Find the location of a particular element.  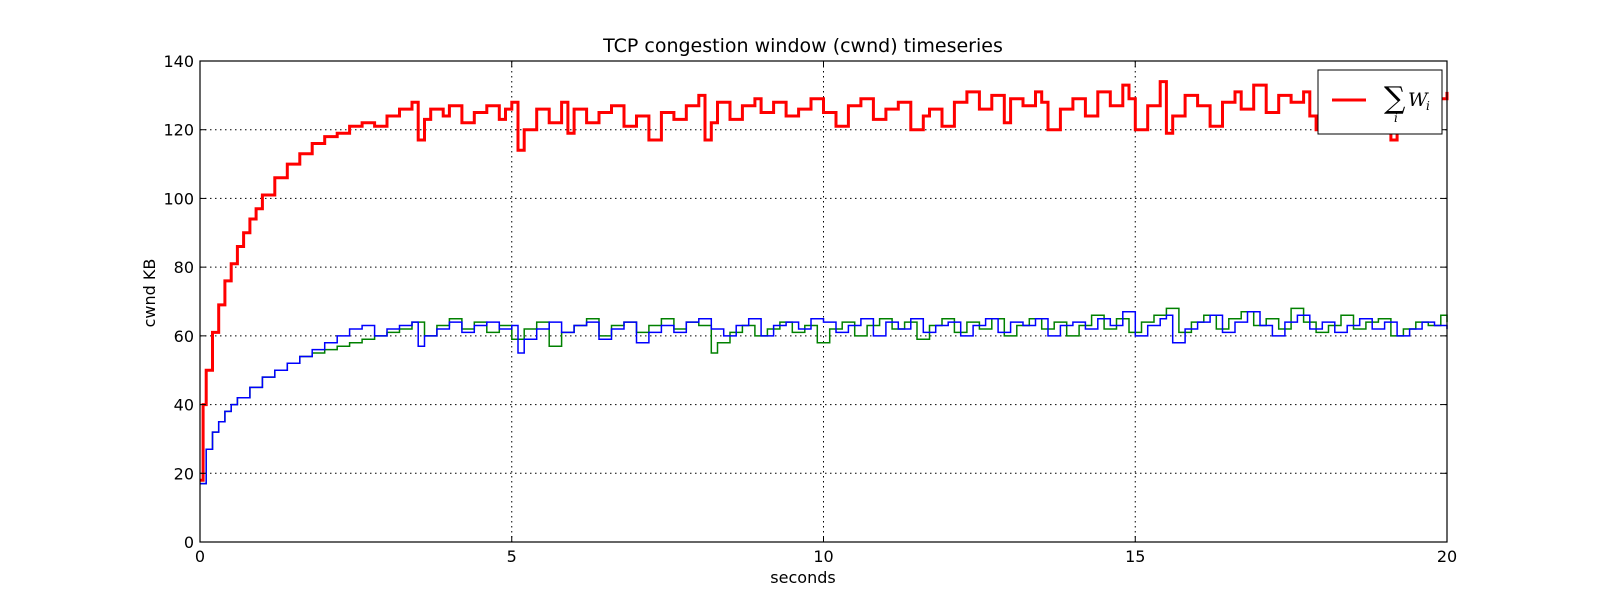

x-axis-label: seconds is located at coordinates (802, 577).